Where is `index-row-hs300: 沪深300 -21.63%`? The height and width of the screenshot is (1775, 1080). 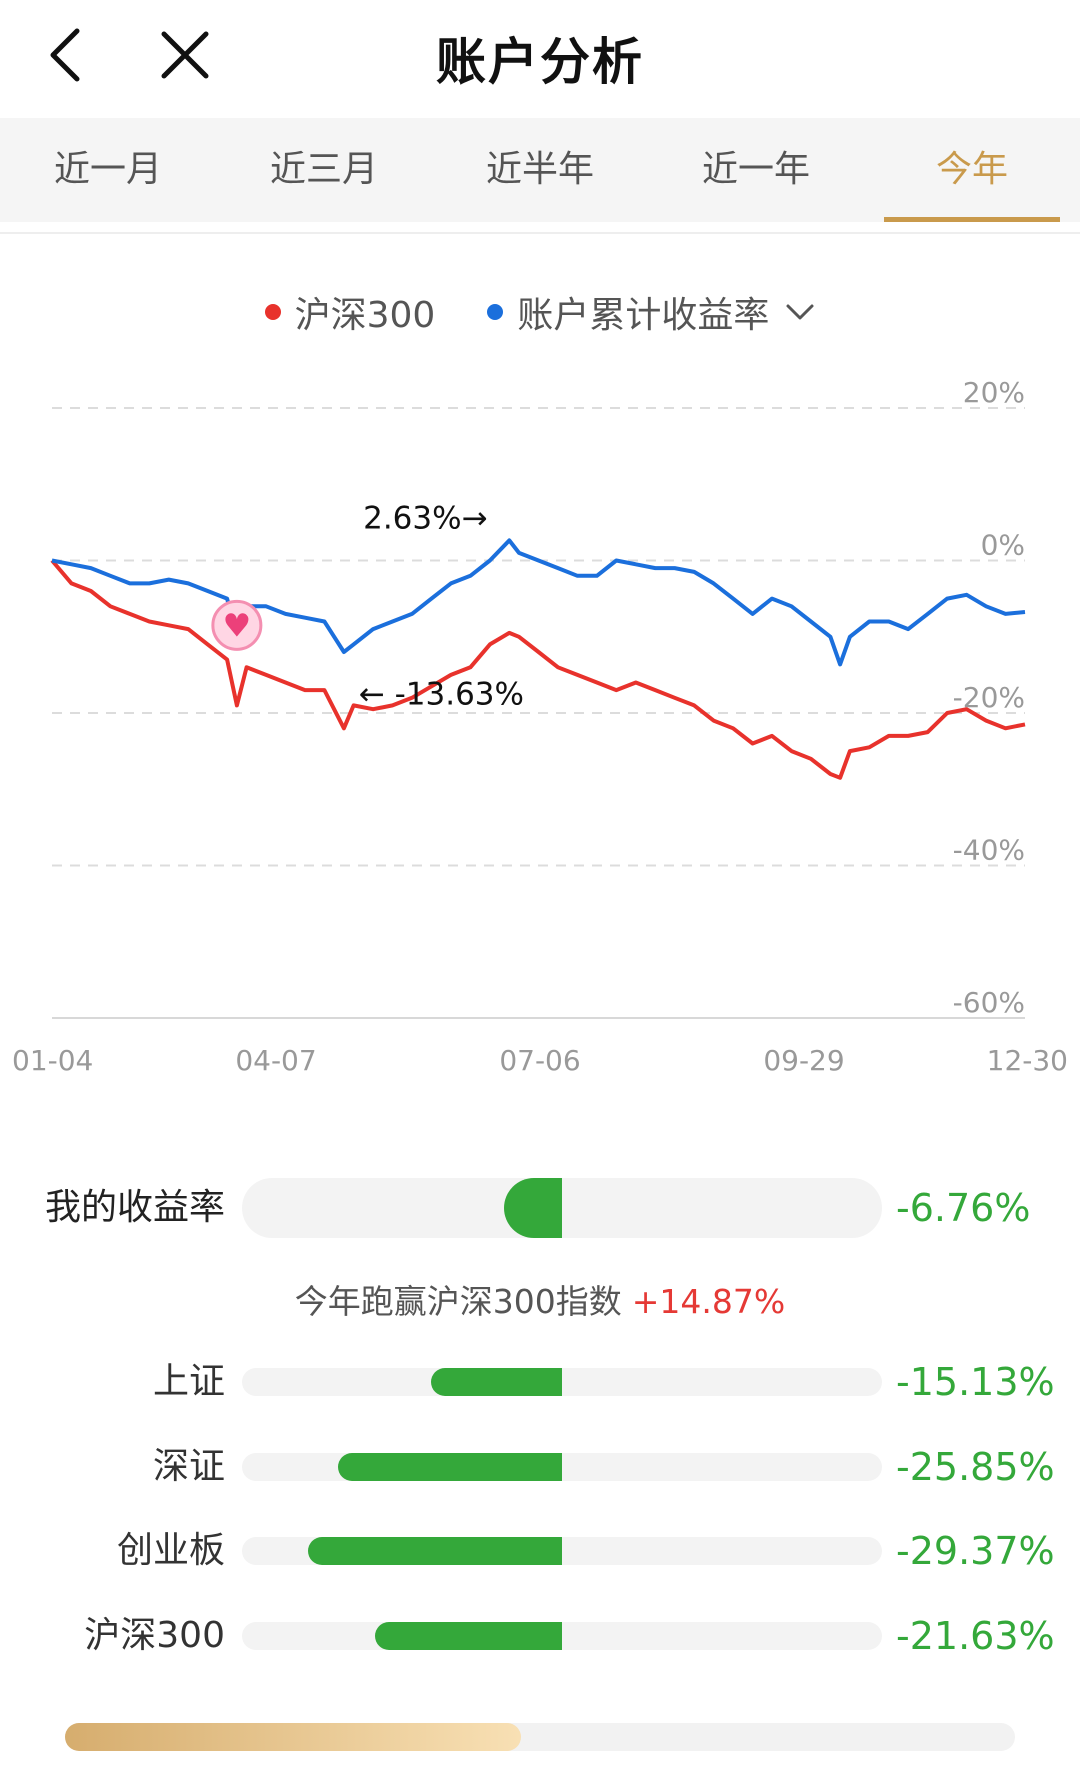 index-row-hs300: 沪深300 -21.63% is located at coordinates (540, 1636).